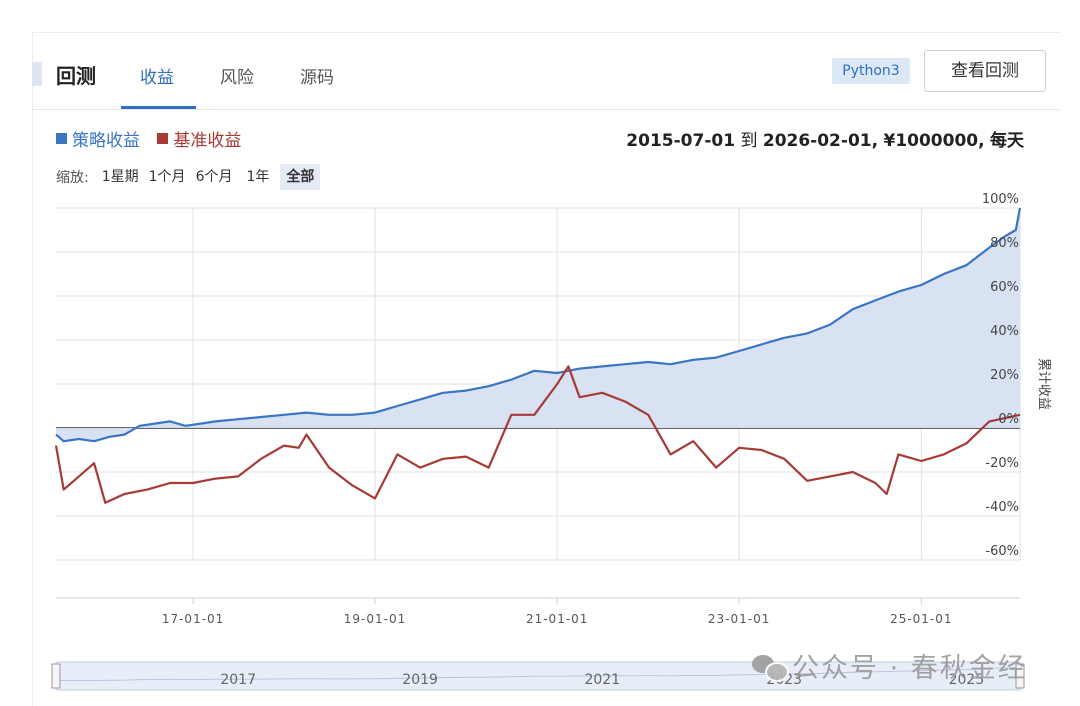  What do you see at coordinates (546, 32) in the screenshot?
I see `frame-top-border` at bounding box center [546, 32].